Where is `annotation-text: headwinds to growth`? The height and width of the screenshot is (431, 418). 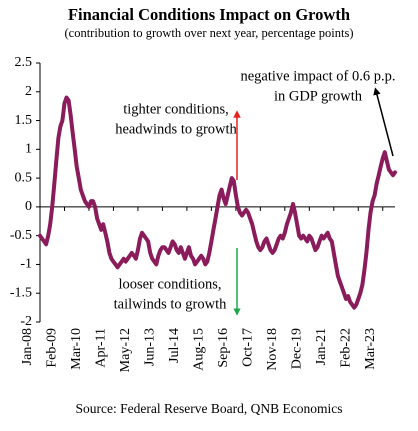 annotation-text: headwinds to growth is located at coordinates (176, 129).